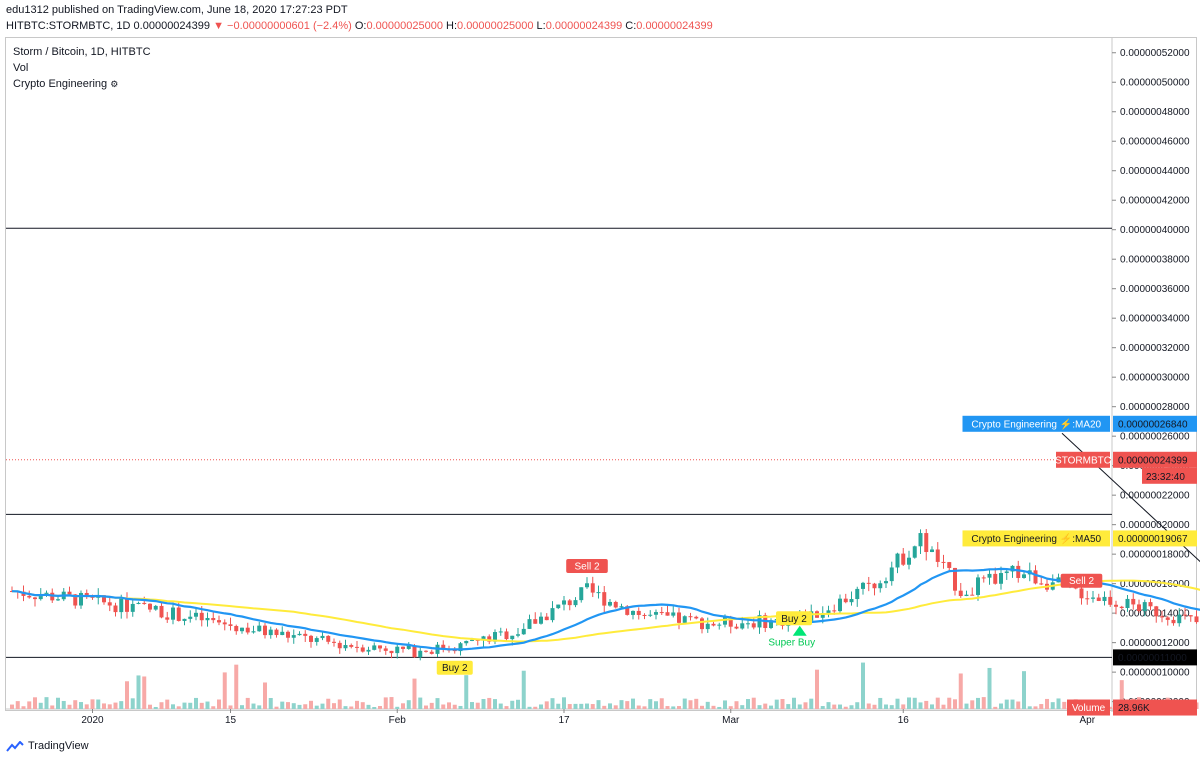 The height and width of the screenshot is (762, 1200). Describe the element at coordinates (1155, 496) in the screenshot. I see `y-tick-label: 0.00000022000` at that location.